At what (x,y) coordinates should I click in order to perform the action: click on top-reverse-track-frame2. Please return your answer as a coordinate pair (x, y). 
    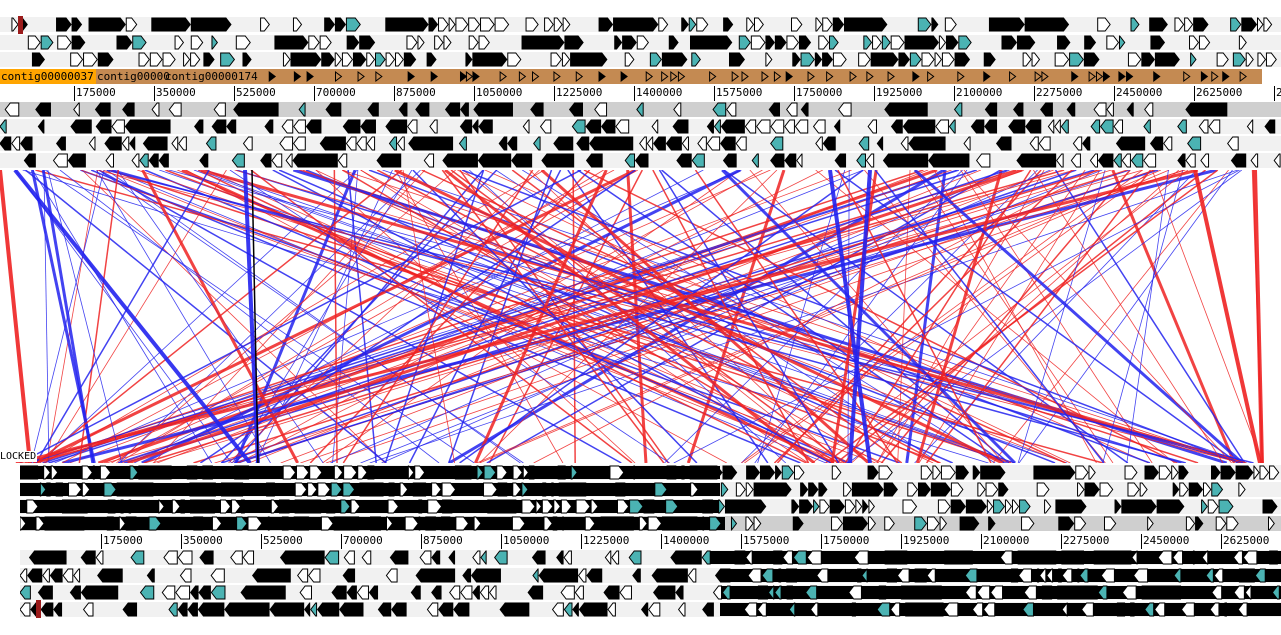
    Looking at the image, I should click on (640, 143).